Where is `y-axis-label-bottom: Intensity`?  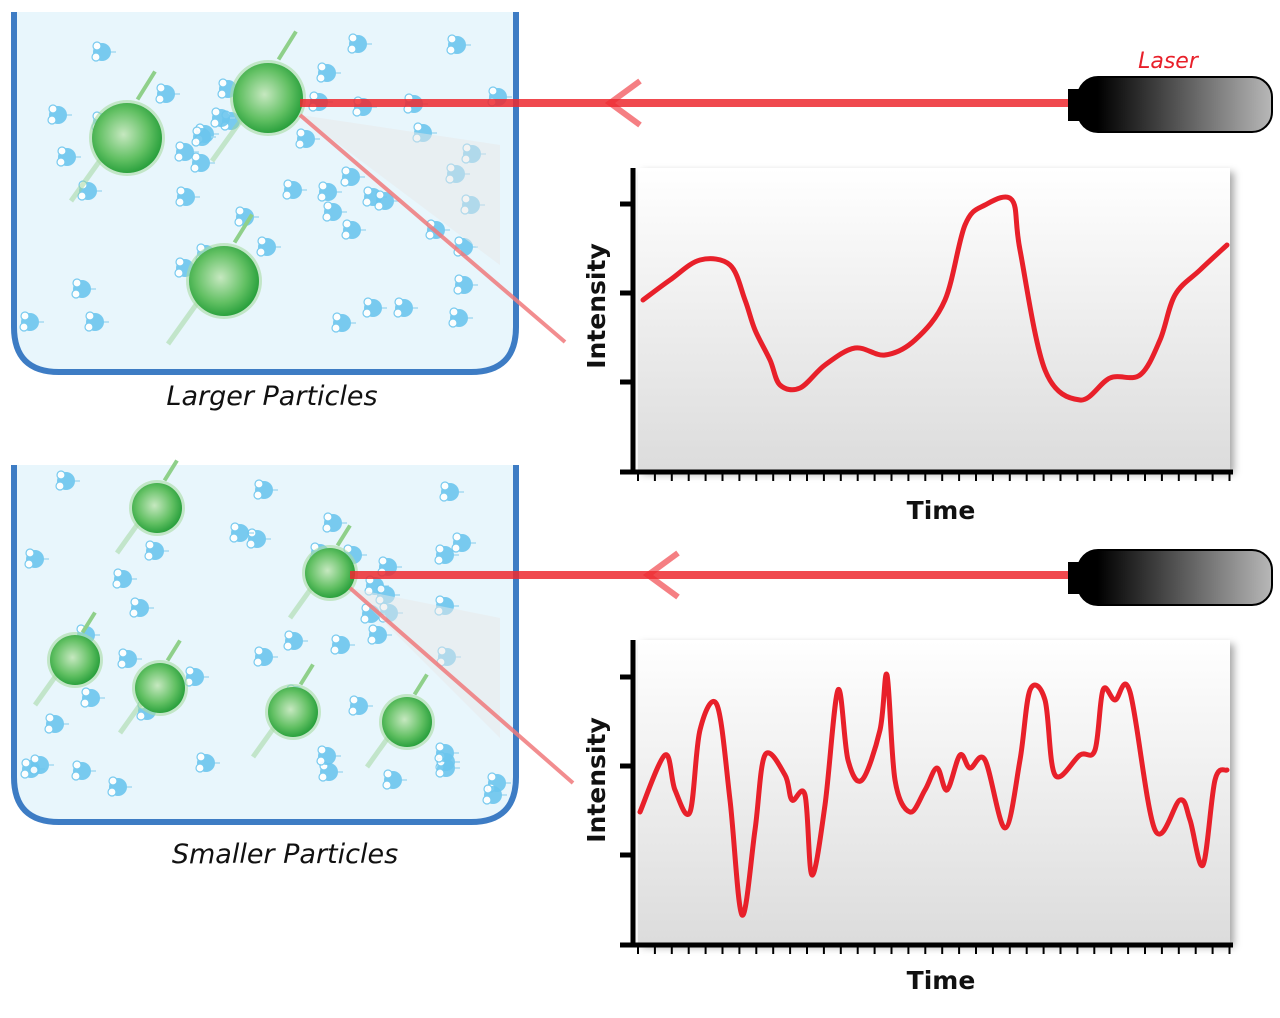
y-axis-label-bottom: Intensity is located at coordinates (596, 780).